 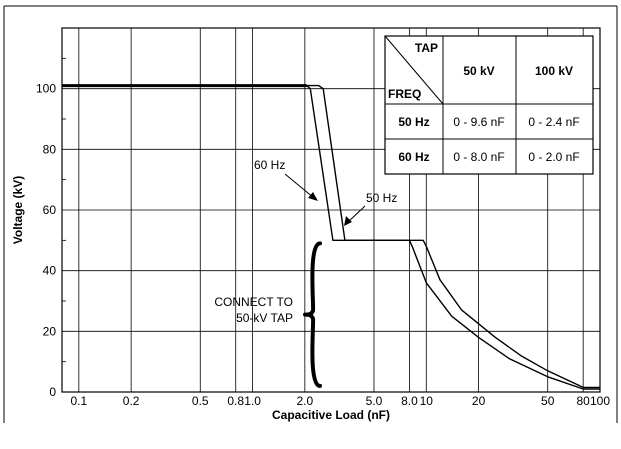 What do you see at coordinates (479, 401) in the screenshot?
I see `x-tick-label: 20` at bounding box center [479, 401].